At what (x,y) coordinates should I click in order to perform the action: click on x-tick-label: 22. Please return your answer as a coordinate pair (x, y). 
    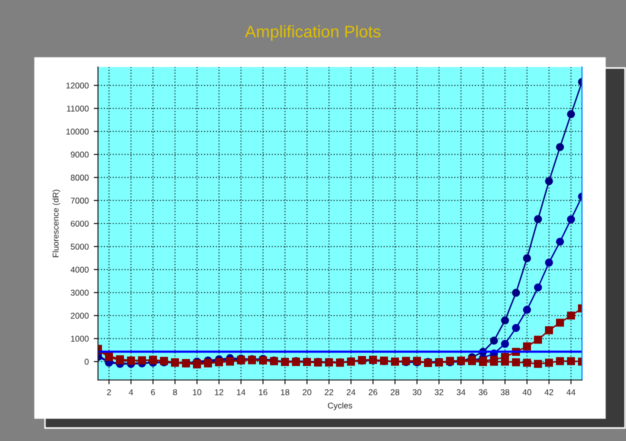
    Looking at the image, I should click on (329, 392).